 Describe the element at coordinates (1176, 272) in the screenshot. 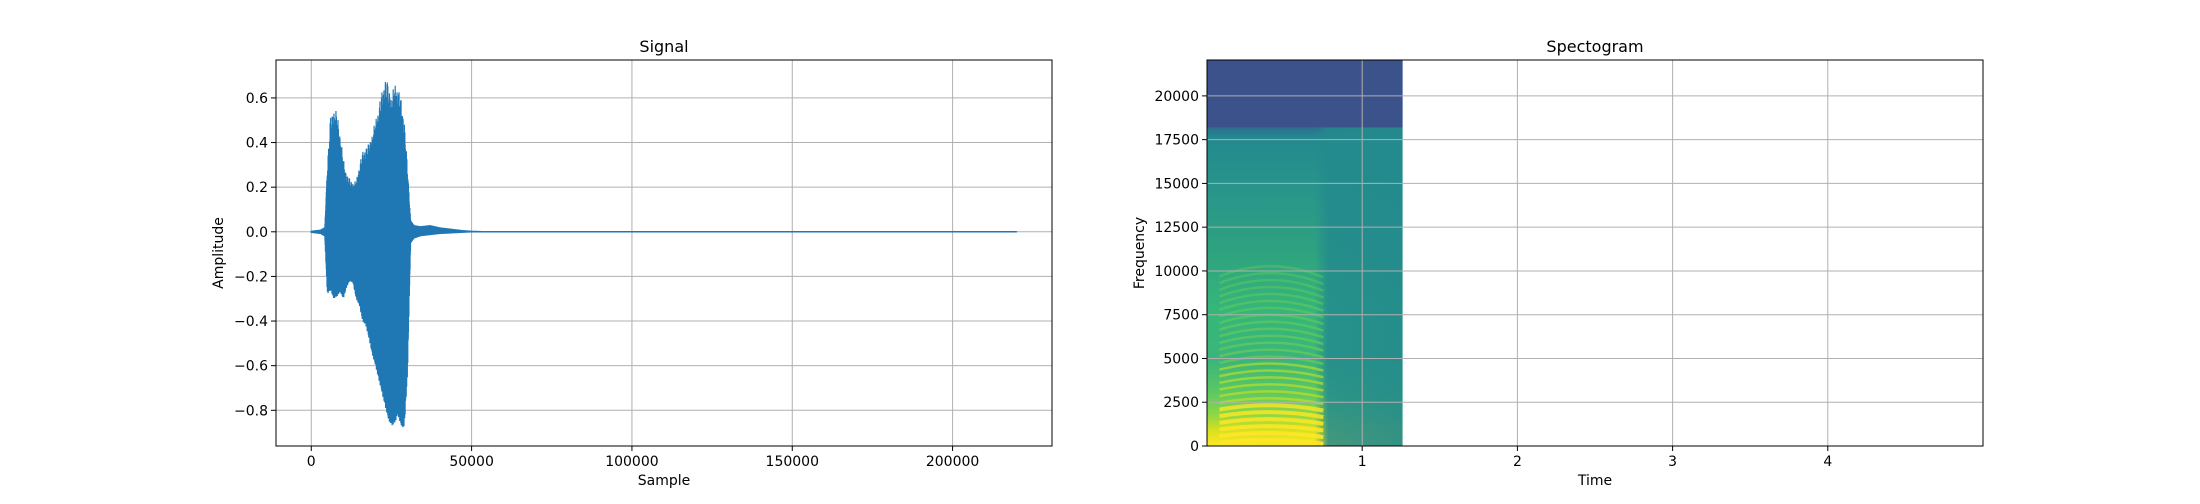

I see `spectrogram-ytick-label: 10000` at that location.